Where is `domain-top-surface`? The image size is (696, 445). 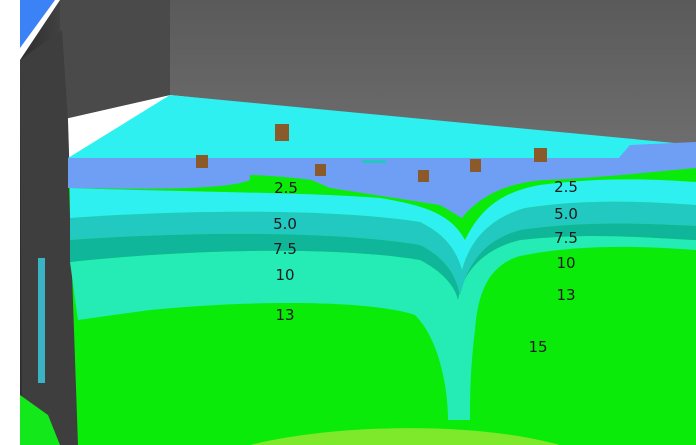 domain-top-surface is located at coordinates (382, 128).